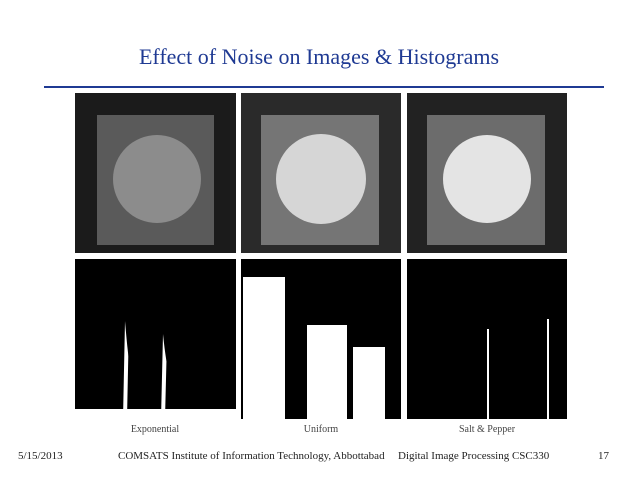 The width and height of the screenshot is (638, 493). I want to click on caption-salt-pepper: Salt & Pepper, so click(487, 429).